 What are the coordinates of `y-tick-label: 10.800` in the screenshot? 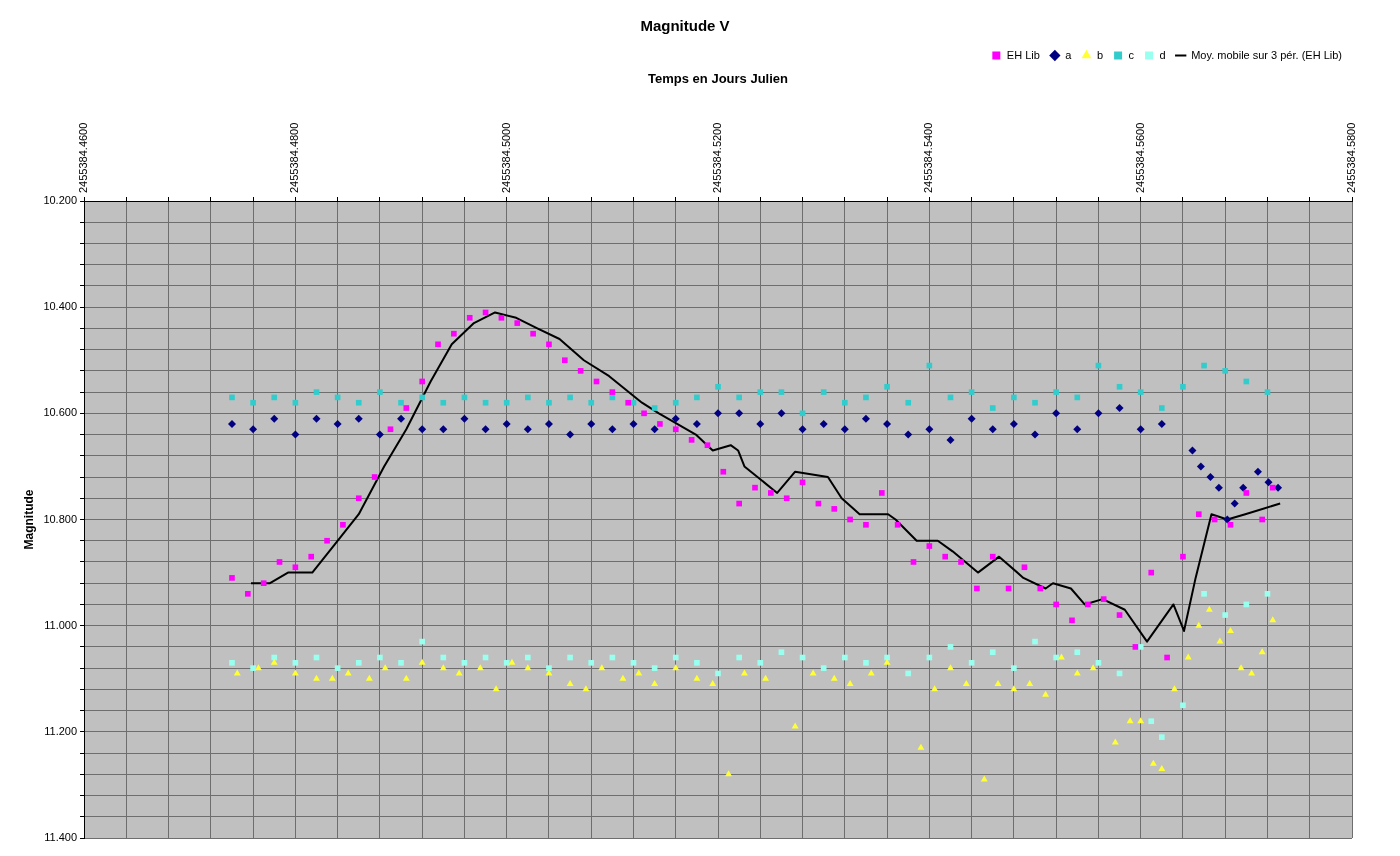 It's located at (60, 518).